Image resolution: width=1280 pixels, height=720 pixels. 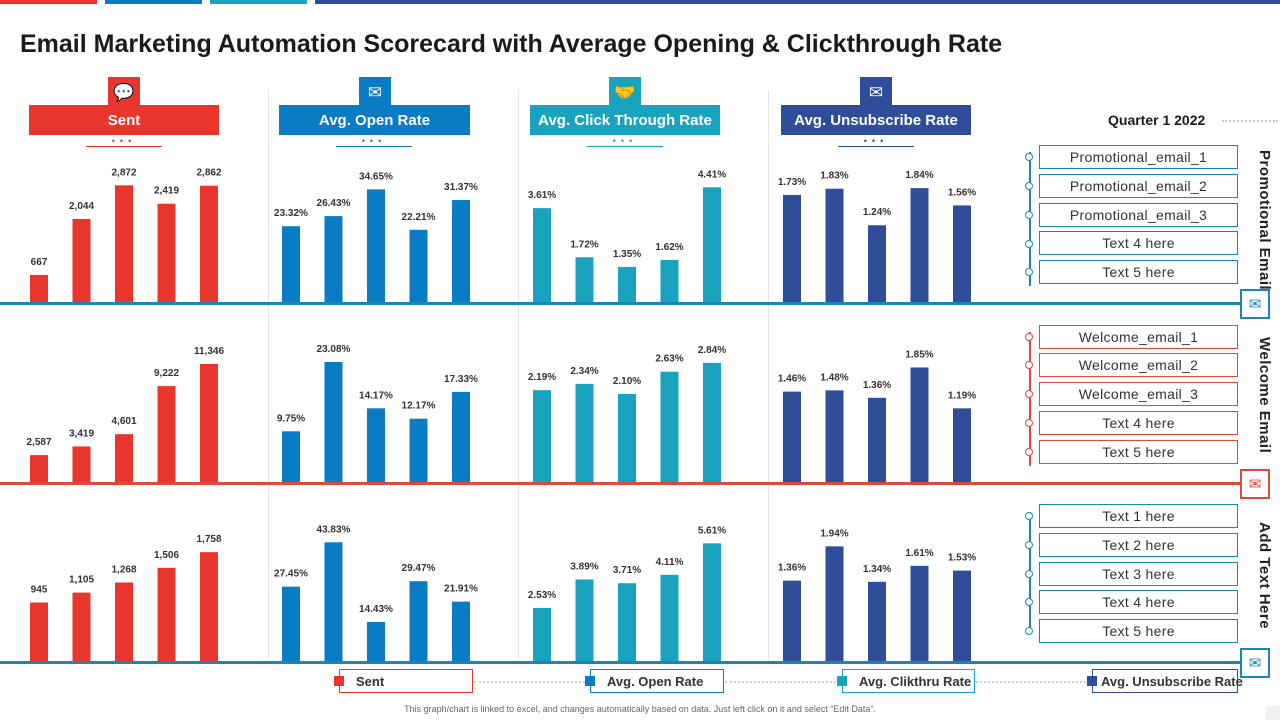 What do you see at coordinates (834, 377) in the screenshot?
I see `bar-value-label: 1.48%` at bounding box center [834, 377].